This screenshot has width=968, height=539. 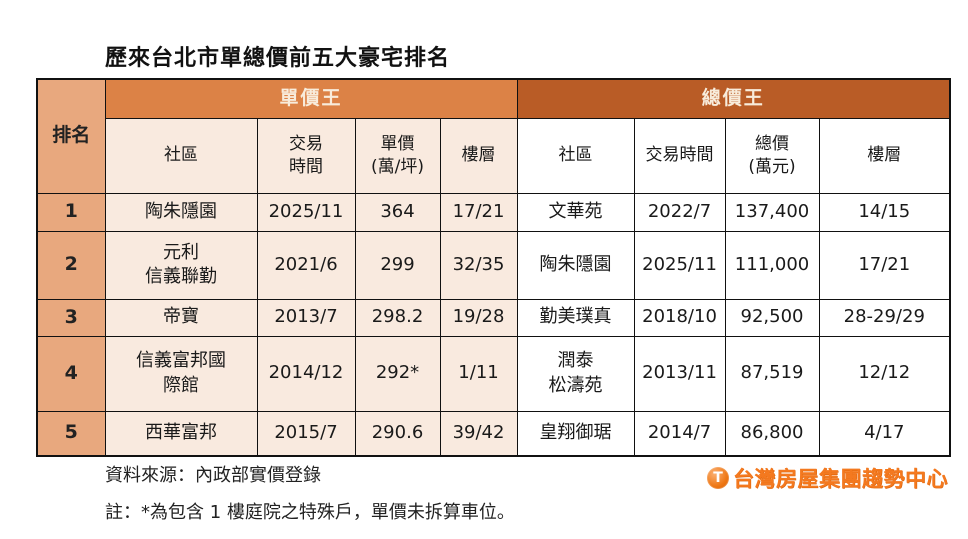 I want to click on total-price-cell: 111,000, so click(x=772, y=265).